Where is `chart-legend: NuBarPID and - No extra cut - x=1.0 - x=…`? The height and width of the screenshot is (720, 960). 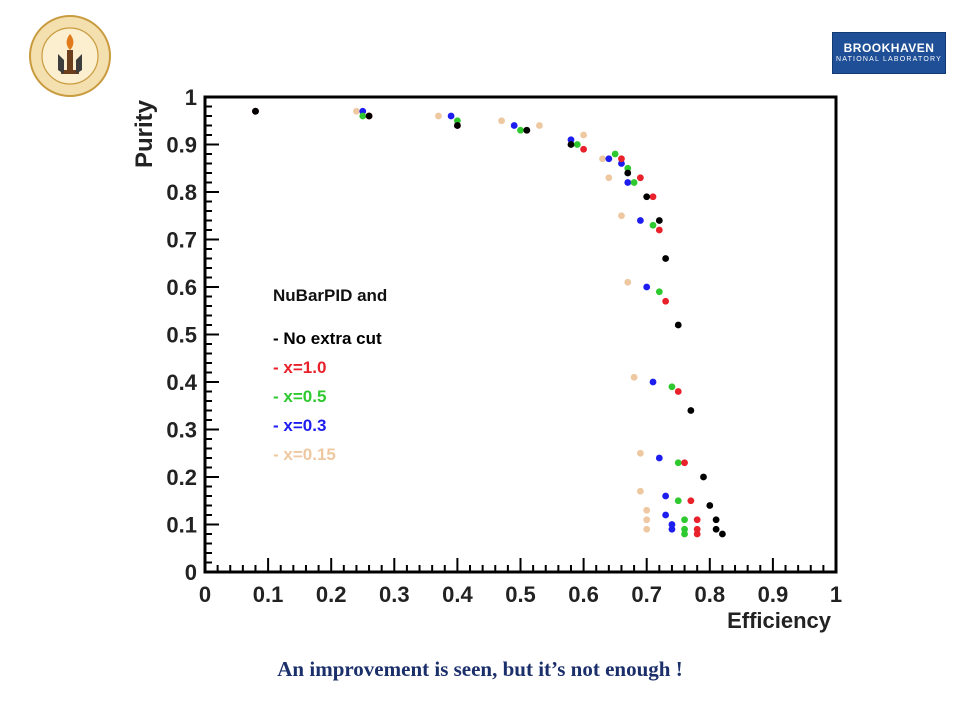
chart-legend: NuBarPID and - No extra cut - x=1.0 - x=… is located at coordinates (330, 377).